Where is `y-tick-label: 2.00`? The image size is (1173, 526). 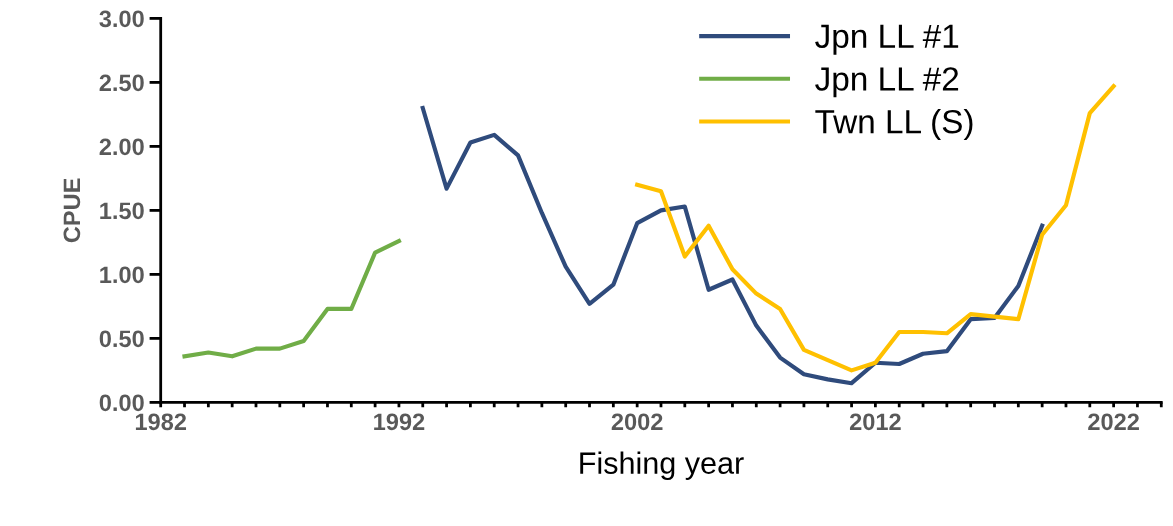 y-tick-label: 2.00 is located at coordinates (121, 147).